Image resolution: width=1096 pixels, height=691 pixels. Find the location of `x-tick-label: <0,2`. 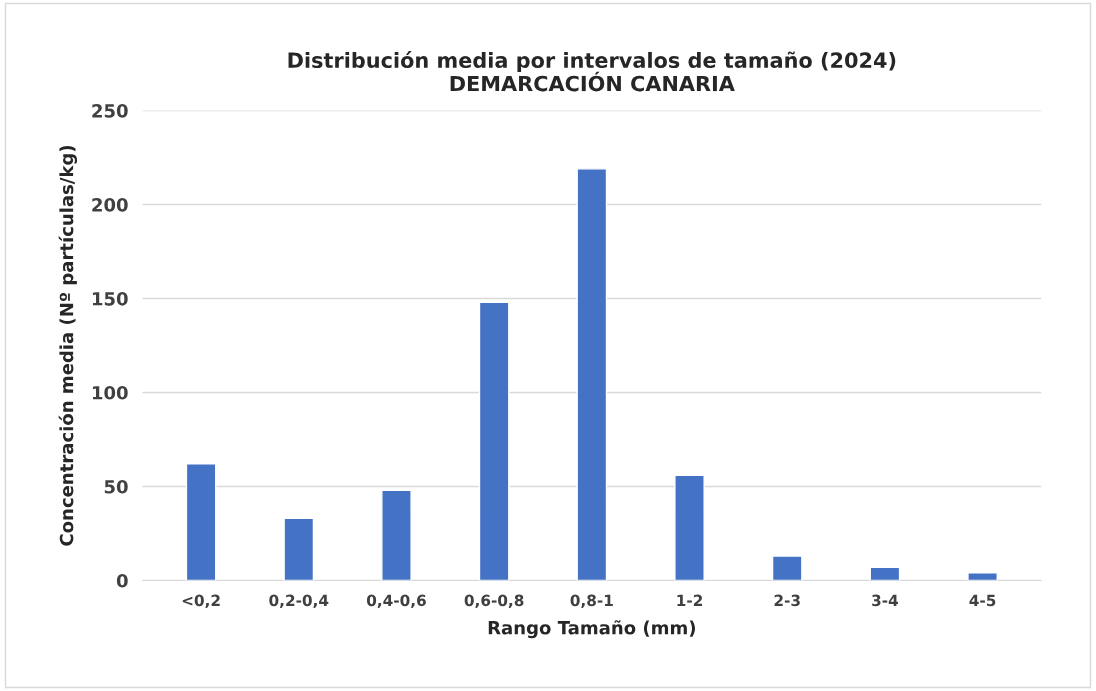

x-tick-label: <0,2 is located at coordinates (201, 601).